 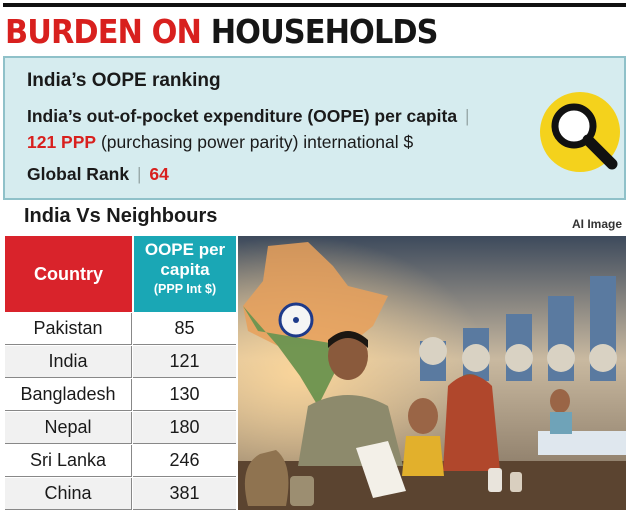 What do you see at coordinates (184, 362) in the screenshot?
I see `row-value: 121` at bounding box center [184, 362].